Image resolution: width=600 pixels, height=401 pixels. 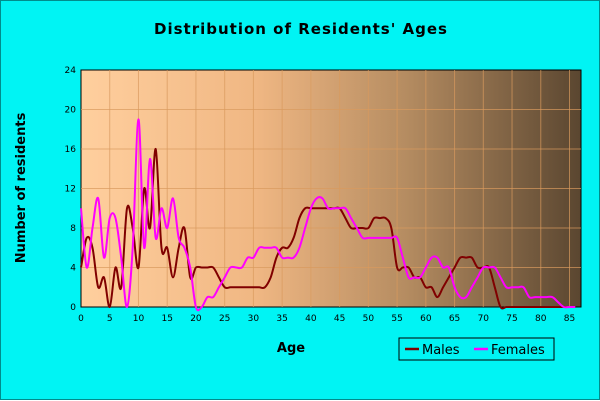 What do you see at coordinates (71, 150) in the screenshot?
I see `y-tick-label: 16` at bounding box center [71, 150].